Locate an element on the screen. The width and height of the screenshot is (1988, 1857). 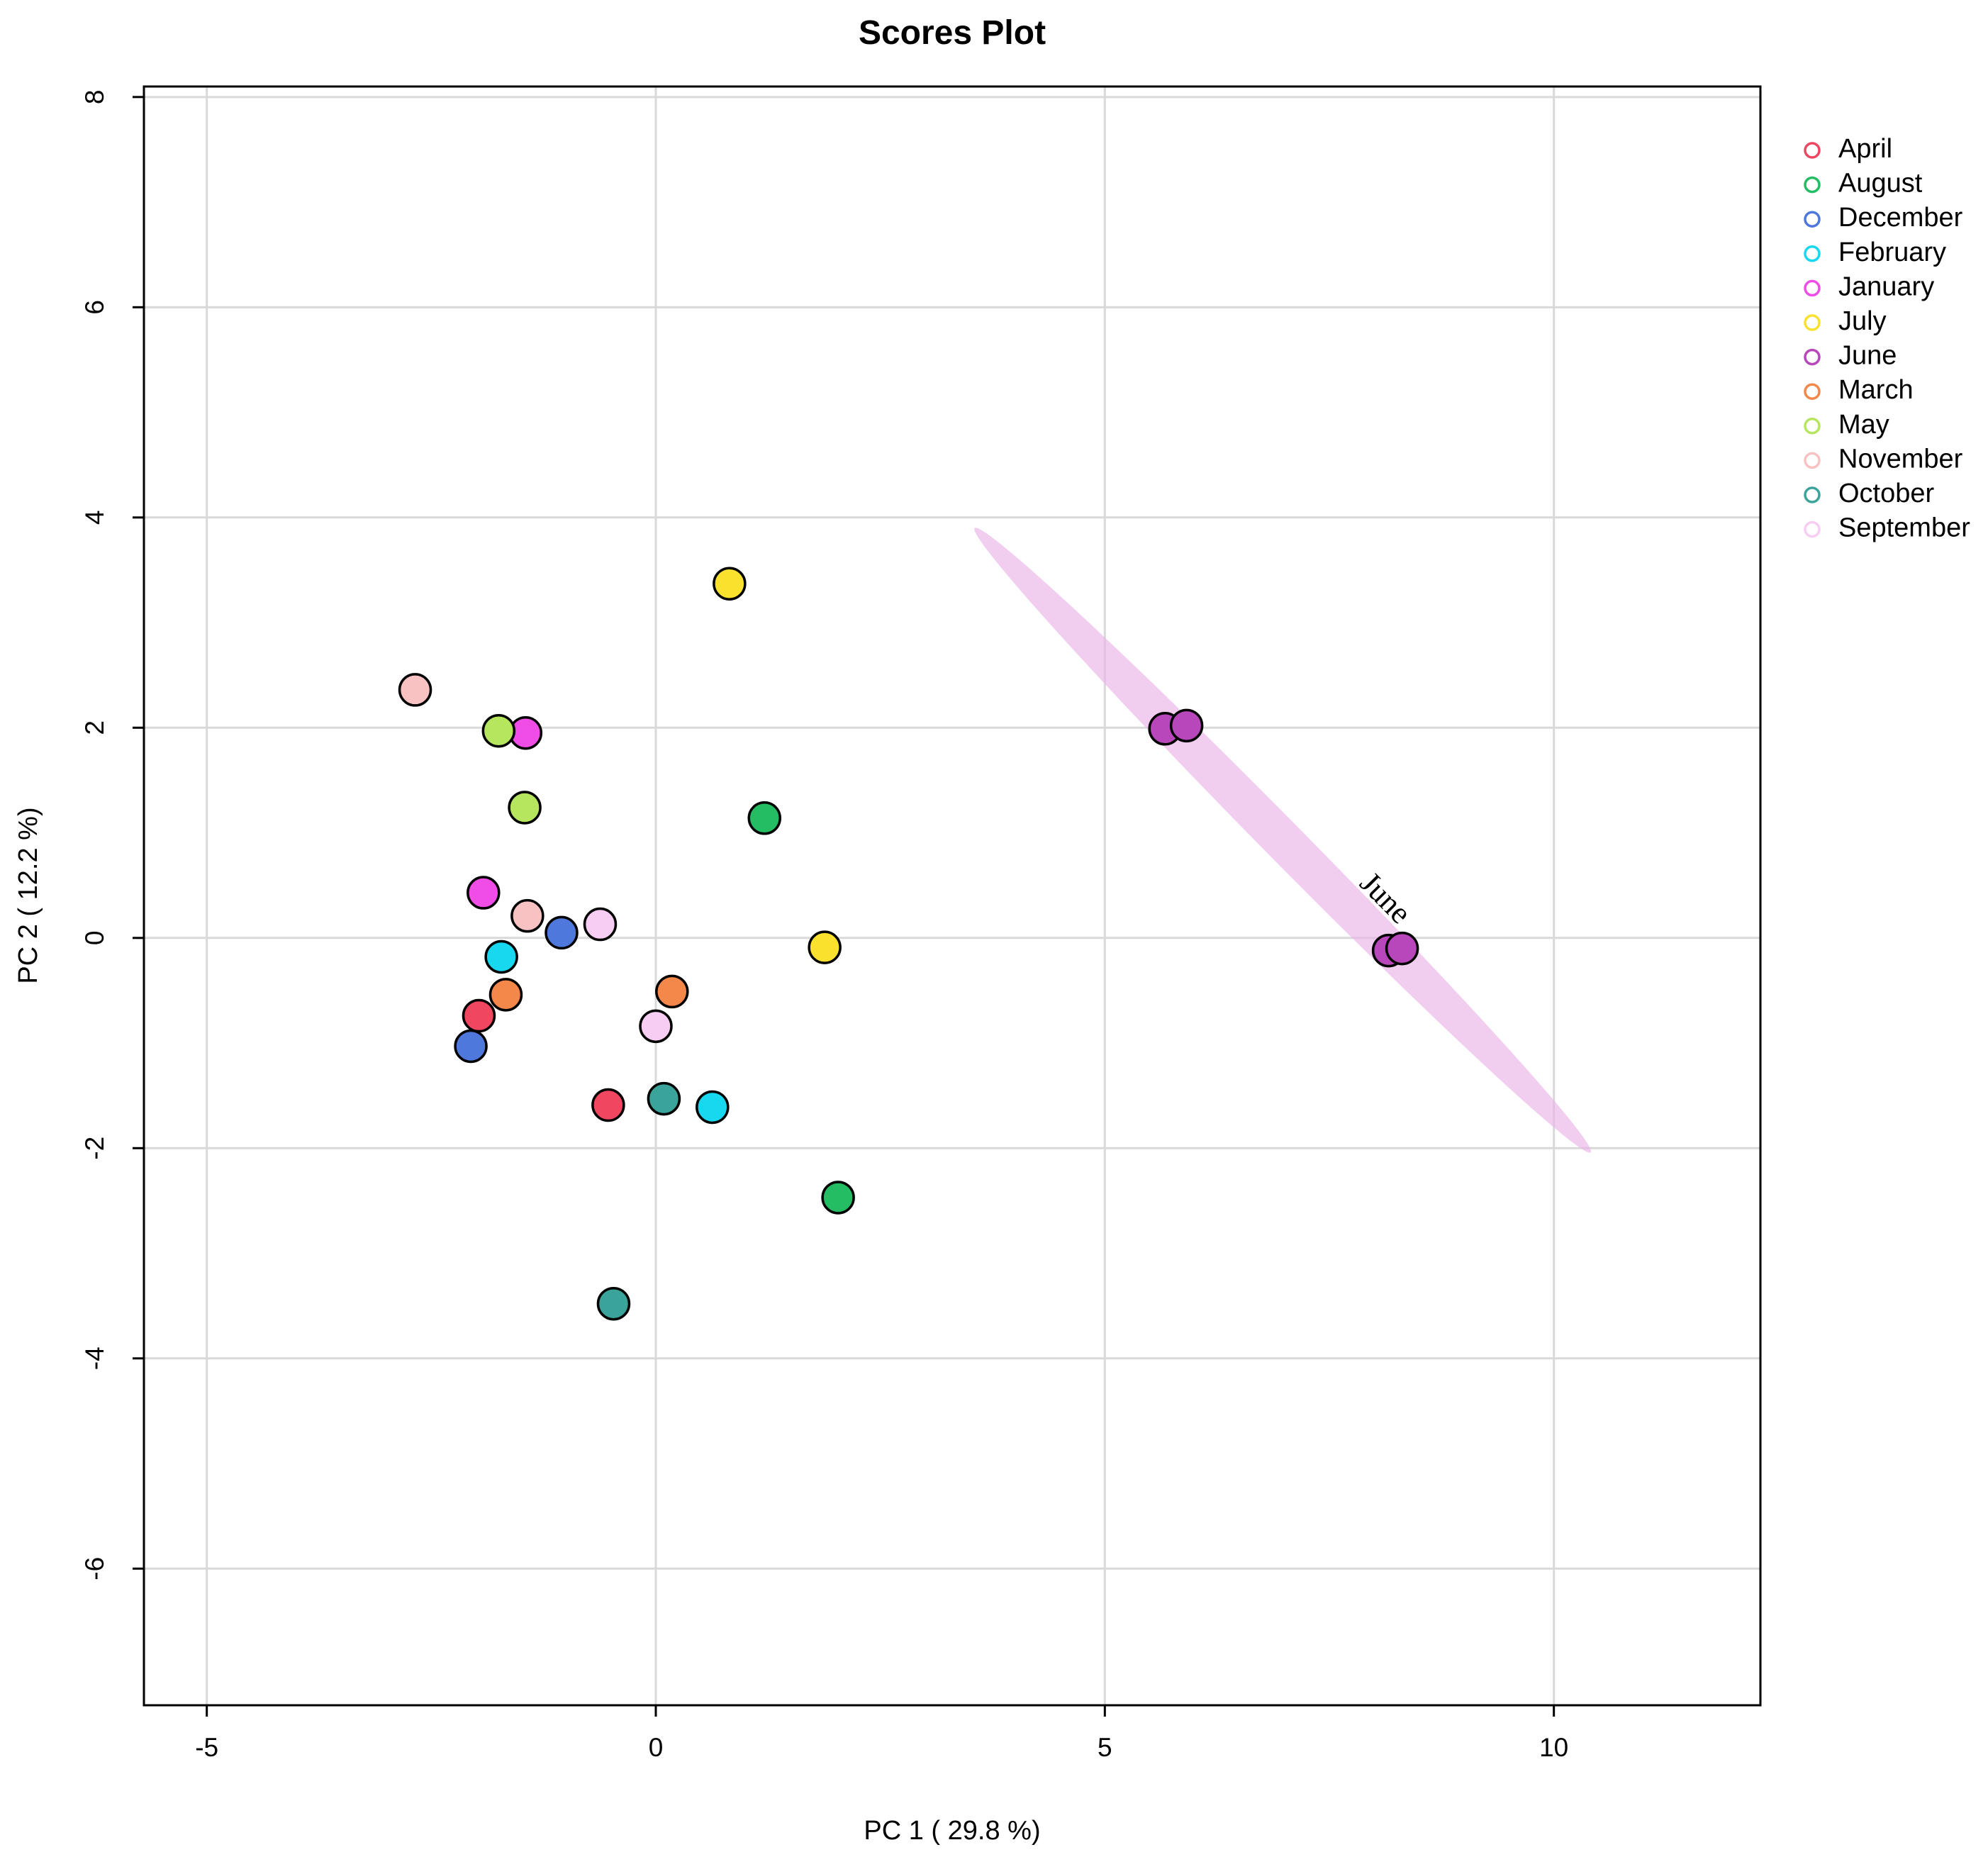
legend-item-august: August is located at coordinates (1864, 184).